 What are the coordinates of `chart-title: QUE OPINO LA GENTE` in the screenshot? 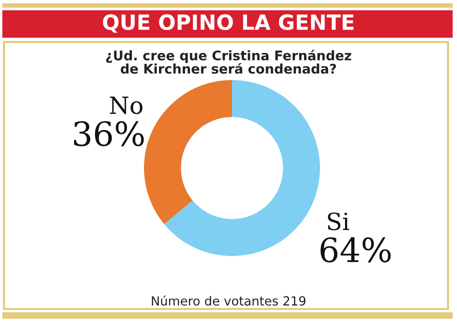 It's located at (228, 23).